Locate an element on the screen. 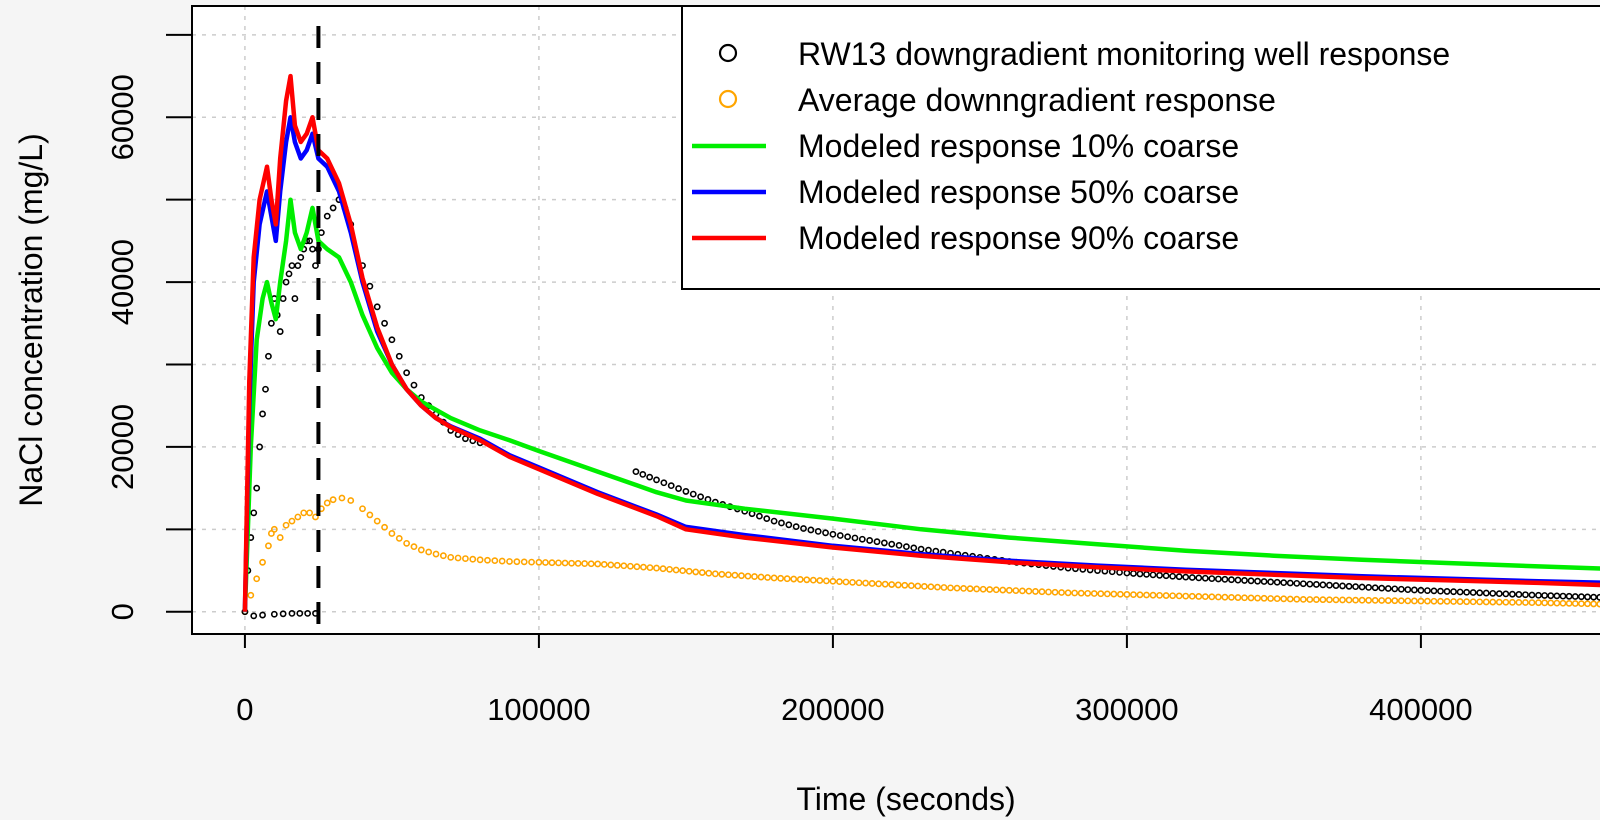 The width and height of the screenshot is (1600, 820). legend-label: Modeled response 10% coarse is located at coordinates (1018, 146).